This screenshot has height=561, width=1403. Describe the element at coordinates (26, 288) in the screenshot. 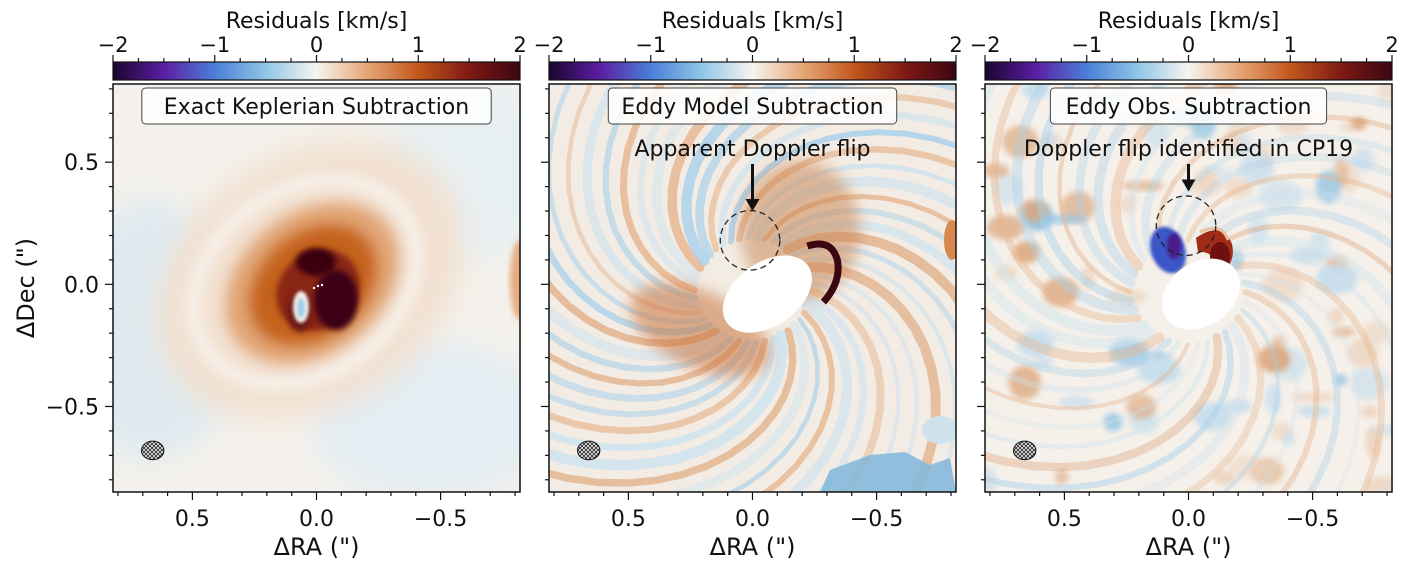

I see `y-axis-label: ΔDec (")` at that location.